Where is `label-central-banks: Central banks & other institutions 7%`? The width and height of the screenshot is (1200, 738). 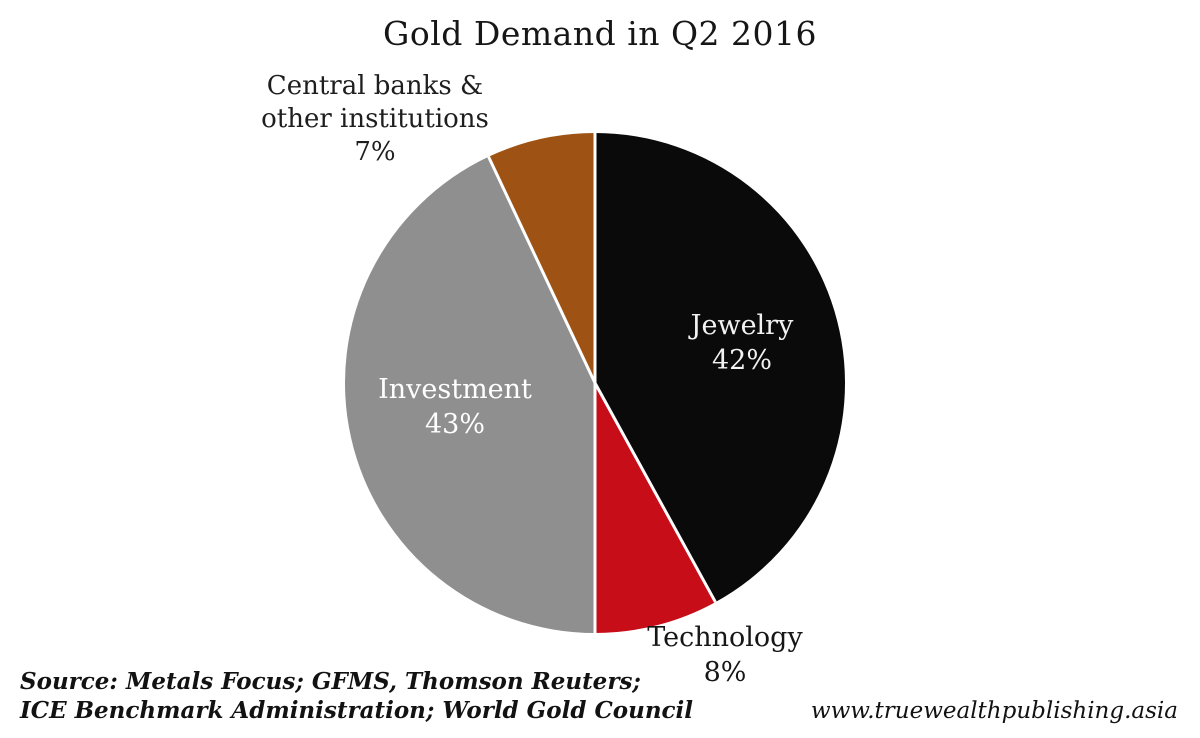 label-central-banks: Central banks & other institutions 7% is located at coordinates (375, 119).